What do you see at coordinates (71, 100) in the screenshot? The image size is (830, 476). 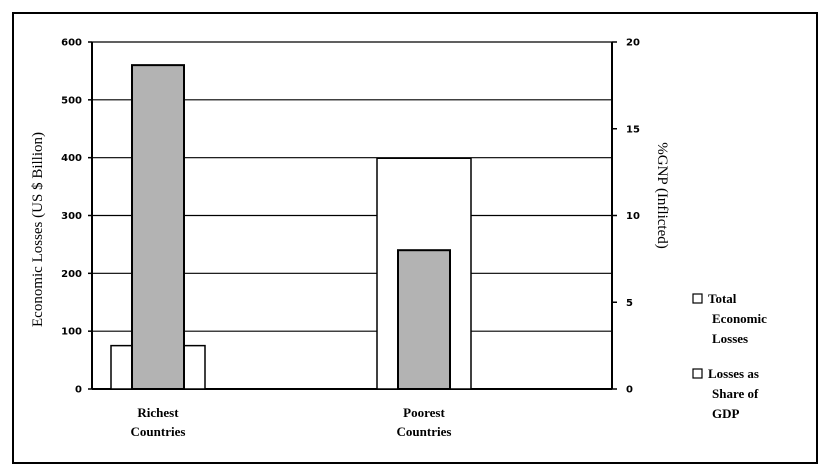 I see `y-left-tick-label: 500` at bounding box center [71, 100].